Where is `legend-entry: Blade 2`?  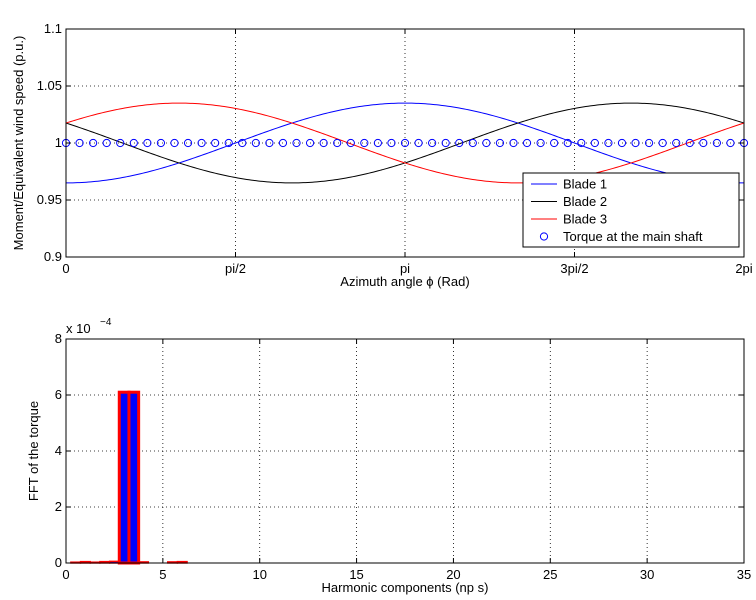
legend-entry: Blade 2 is located at coordinates (585, 201).